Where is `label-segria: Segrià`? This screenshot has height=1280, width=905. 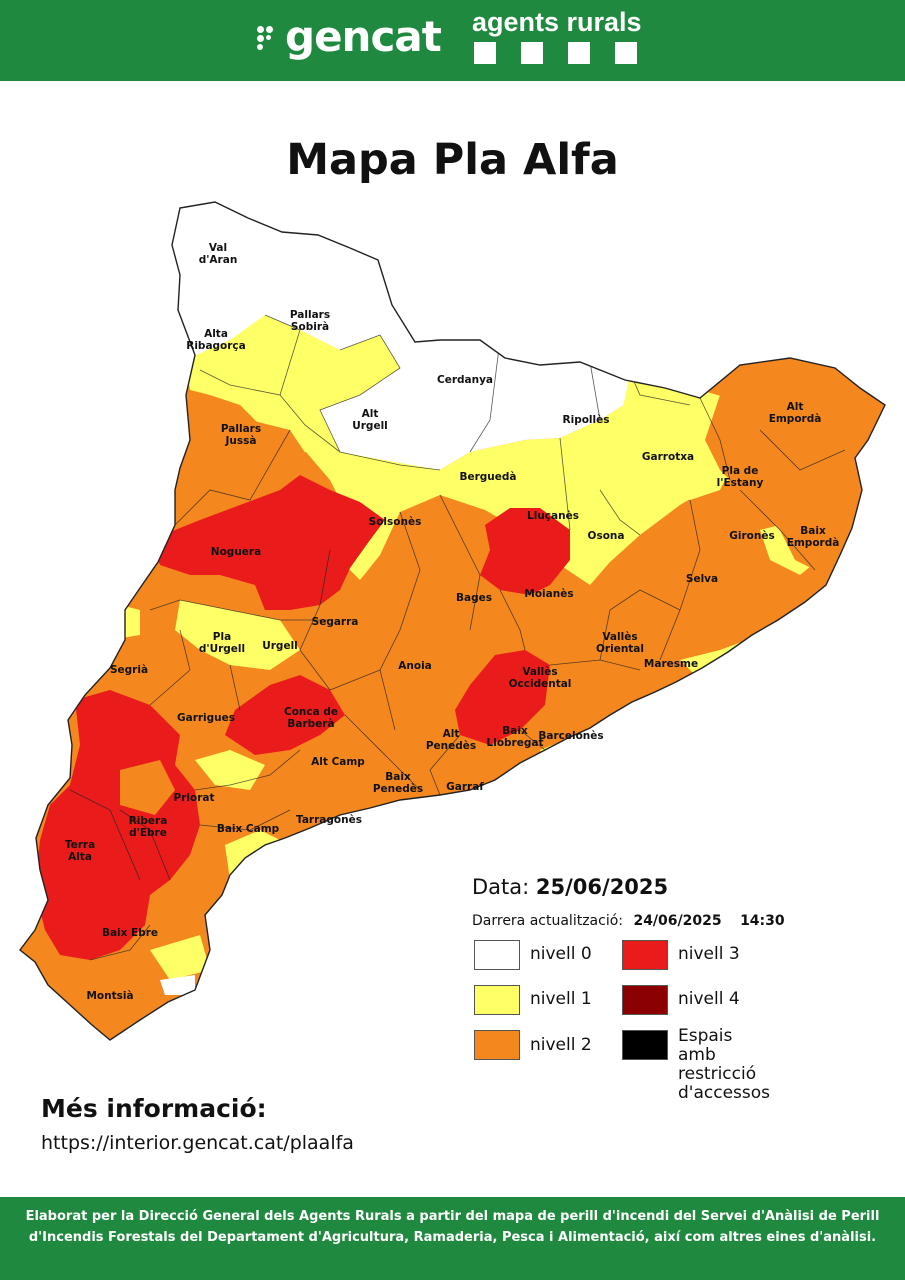 label-segria: Segrià is located at coordinates (129, 670).